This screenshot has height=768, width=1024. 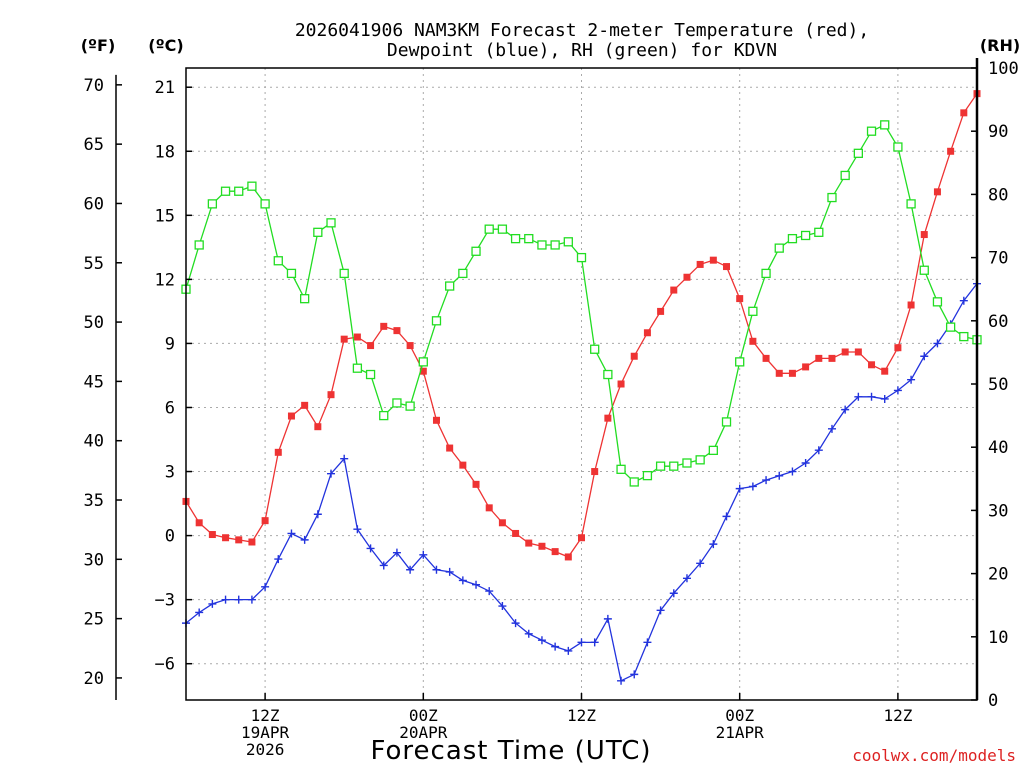 What do you see at coordinates (582, 50) in the screenshot?
I see `chart-title-line2: Dewpoint (blue), RH (green) for KDVN` at bounding box center [582, 50].